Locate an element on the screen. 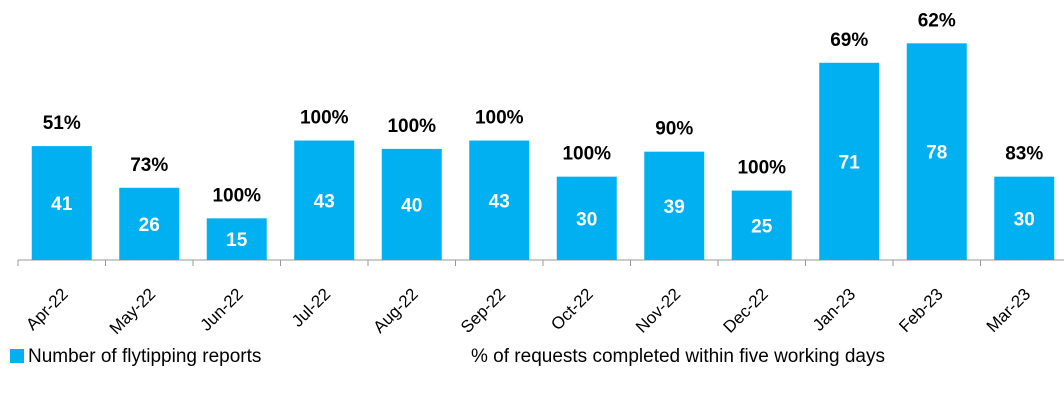  x-tick-label: Apr-22 is located at coordinates (47, 310).